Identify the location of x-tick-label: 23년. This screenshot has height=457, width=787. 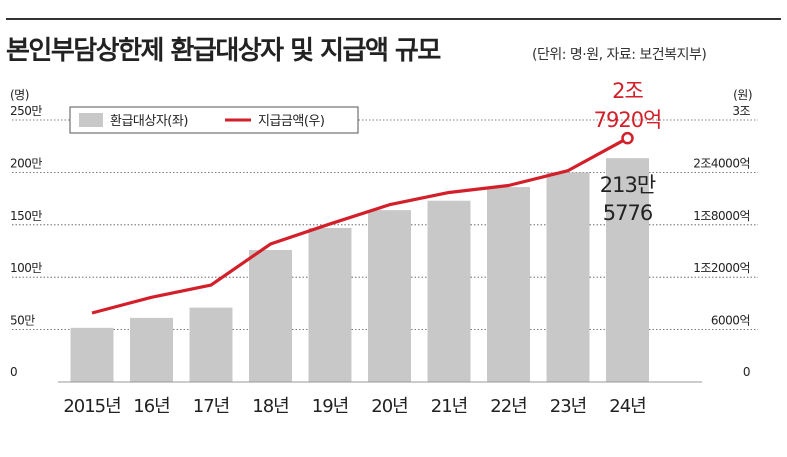
(568, 406).